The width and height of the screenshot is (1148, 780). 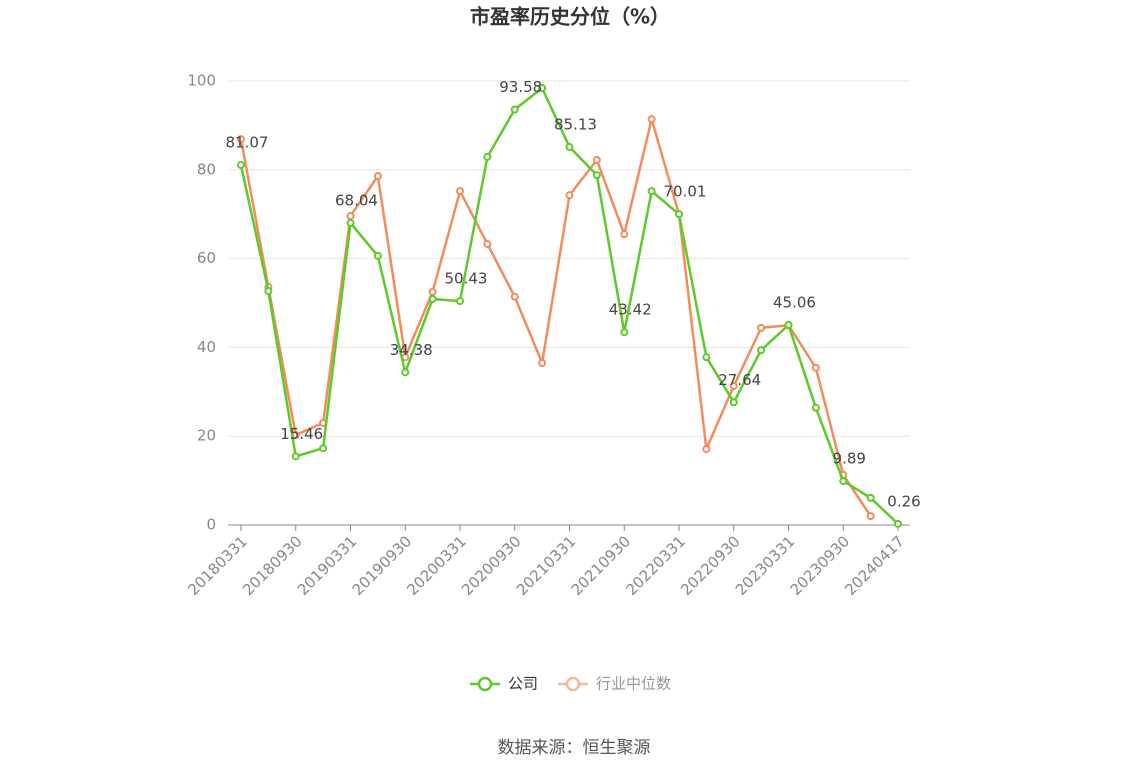 I want to click on data-label: 50.43, so click(x=466, y=279).